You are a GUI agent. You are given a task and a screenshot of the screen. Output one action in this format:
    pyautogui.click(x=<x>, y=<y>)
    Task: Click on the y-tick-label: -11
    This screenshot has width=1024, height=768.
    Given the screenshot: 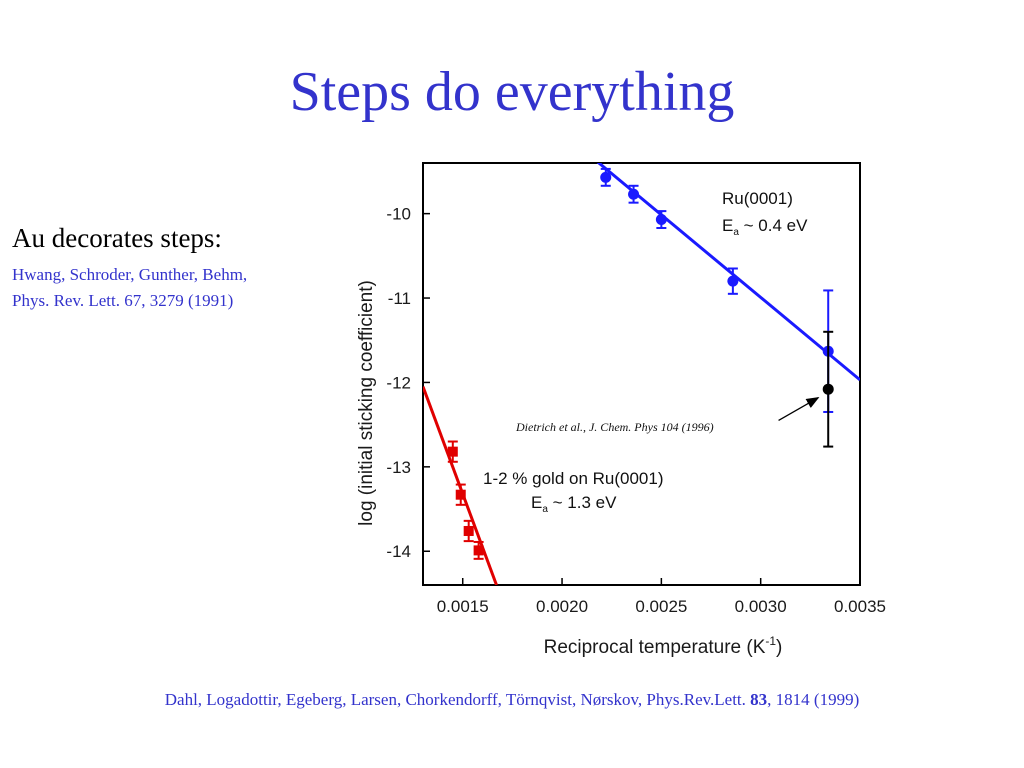 What is the action you would take?
    pyautogui.click(x=399, y=298)
    